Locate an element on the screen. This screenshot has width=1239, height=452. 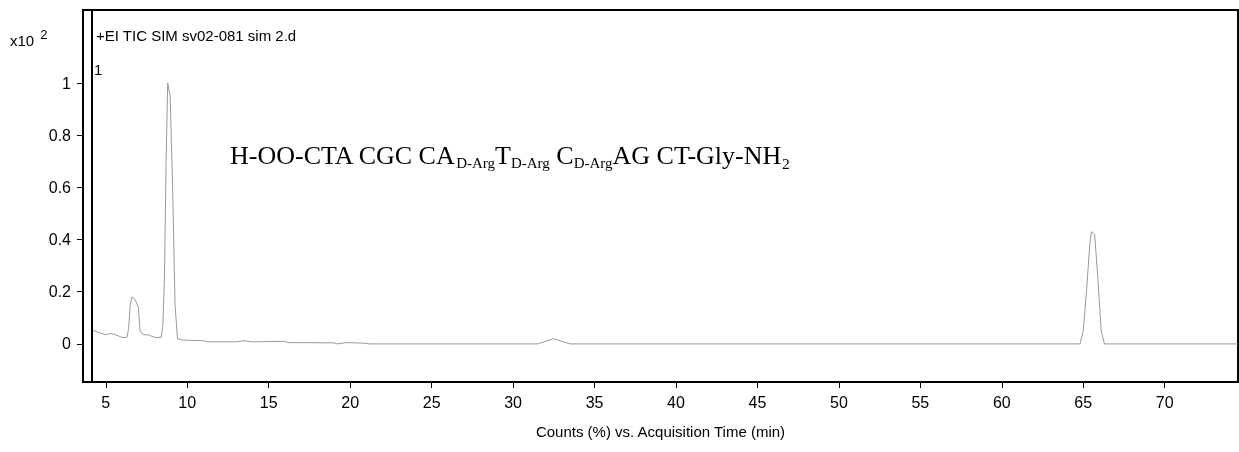
x-tick-label: 70 is located at coordinates (1164, 402).